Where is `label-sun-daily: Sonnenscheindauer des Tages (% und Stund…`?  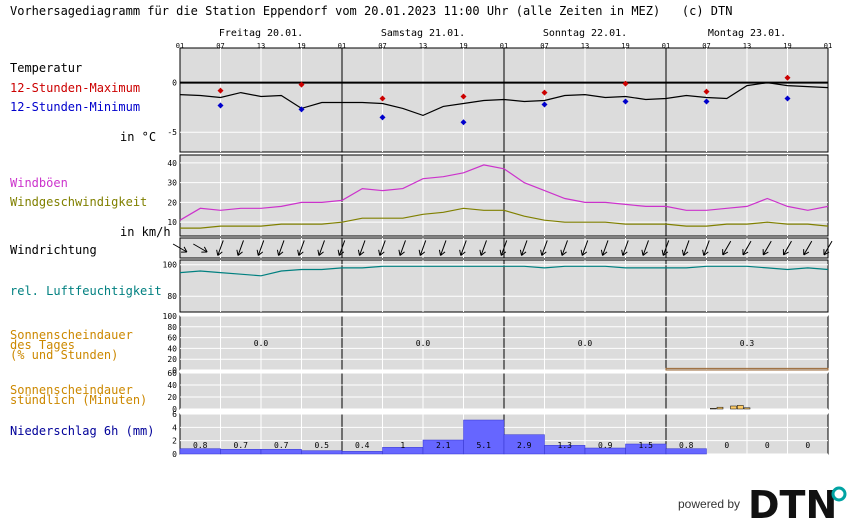 label-sun-daily: Sonnenscheindauer des Tages (% und Stund… is located at coordinates (71, 345).